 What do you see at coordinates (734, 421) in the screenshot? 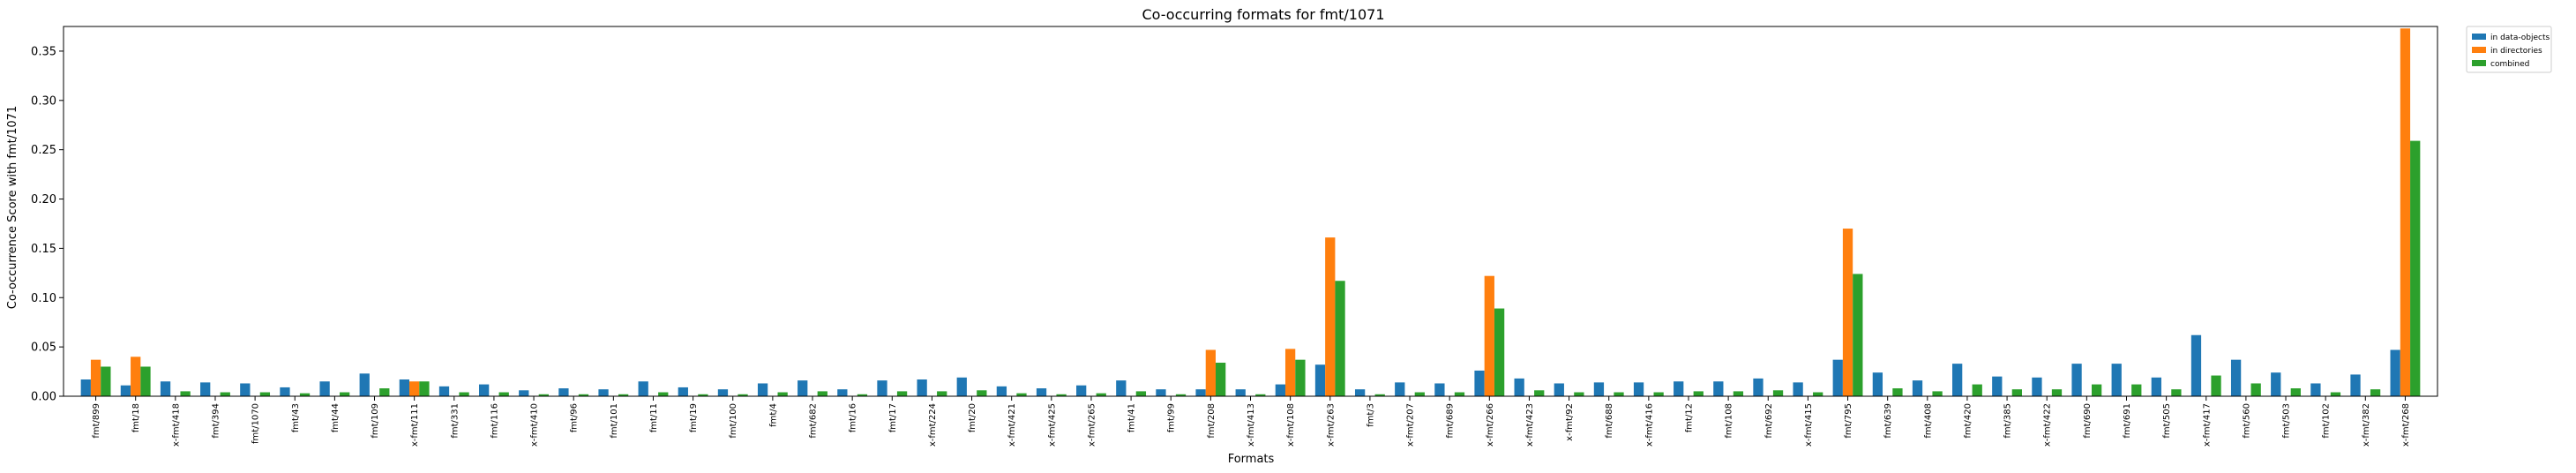
I see `x-tick-label: fmt/100` at bounding box center [734, 421].